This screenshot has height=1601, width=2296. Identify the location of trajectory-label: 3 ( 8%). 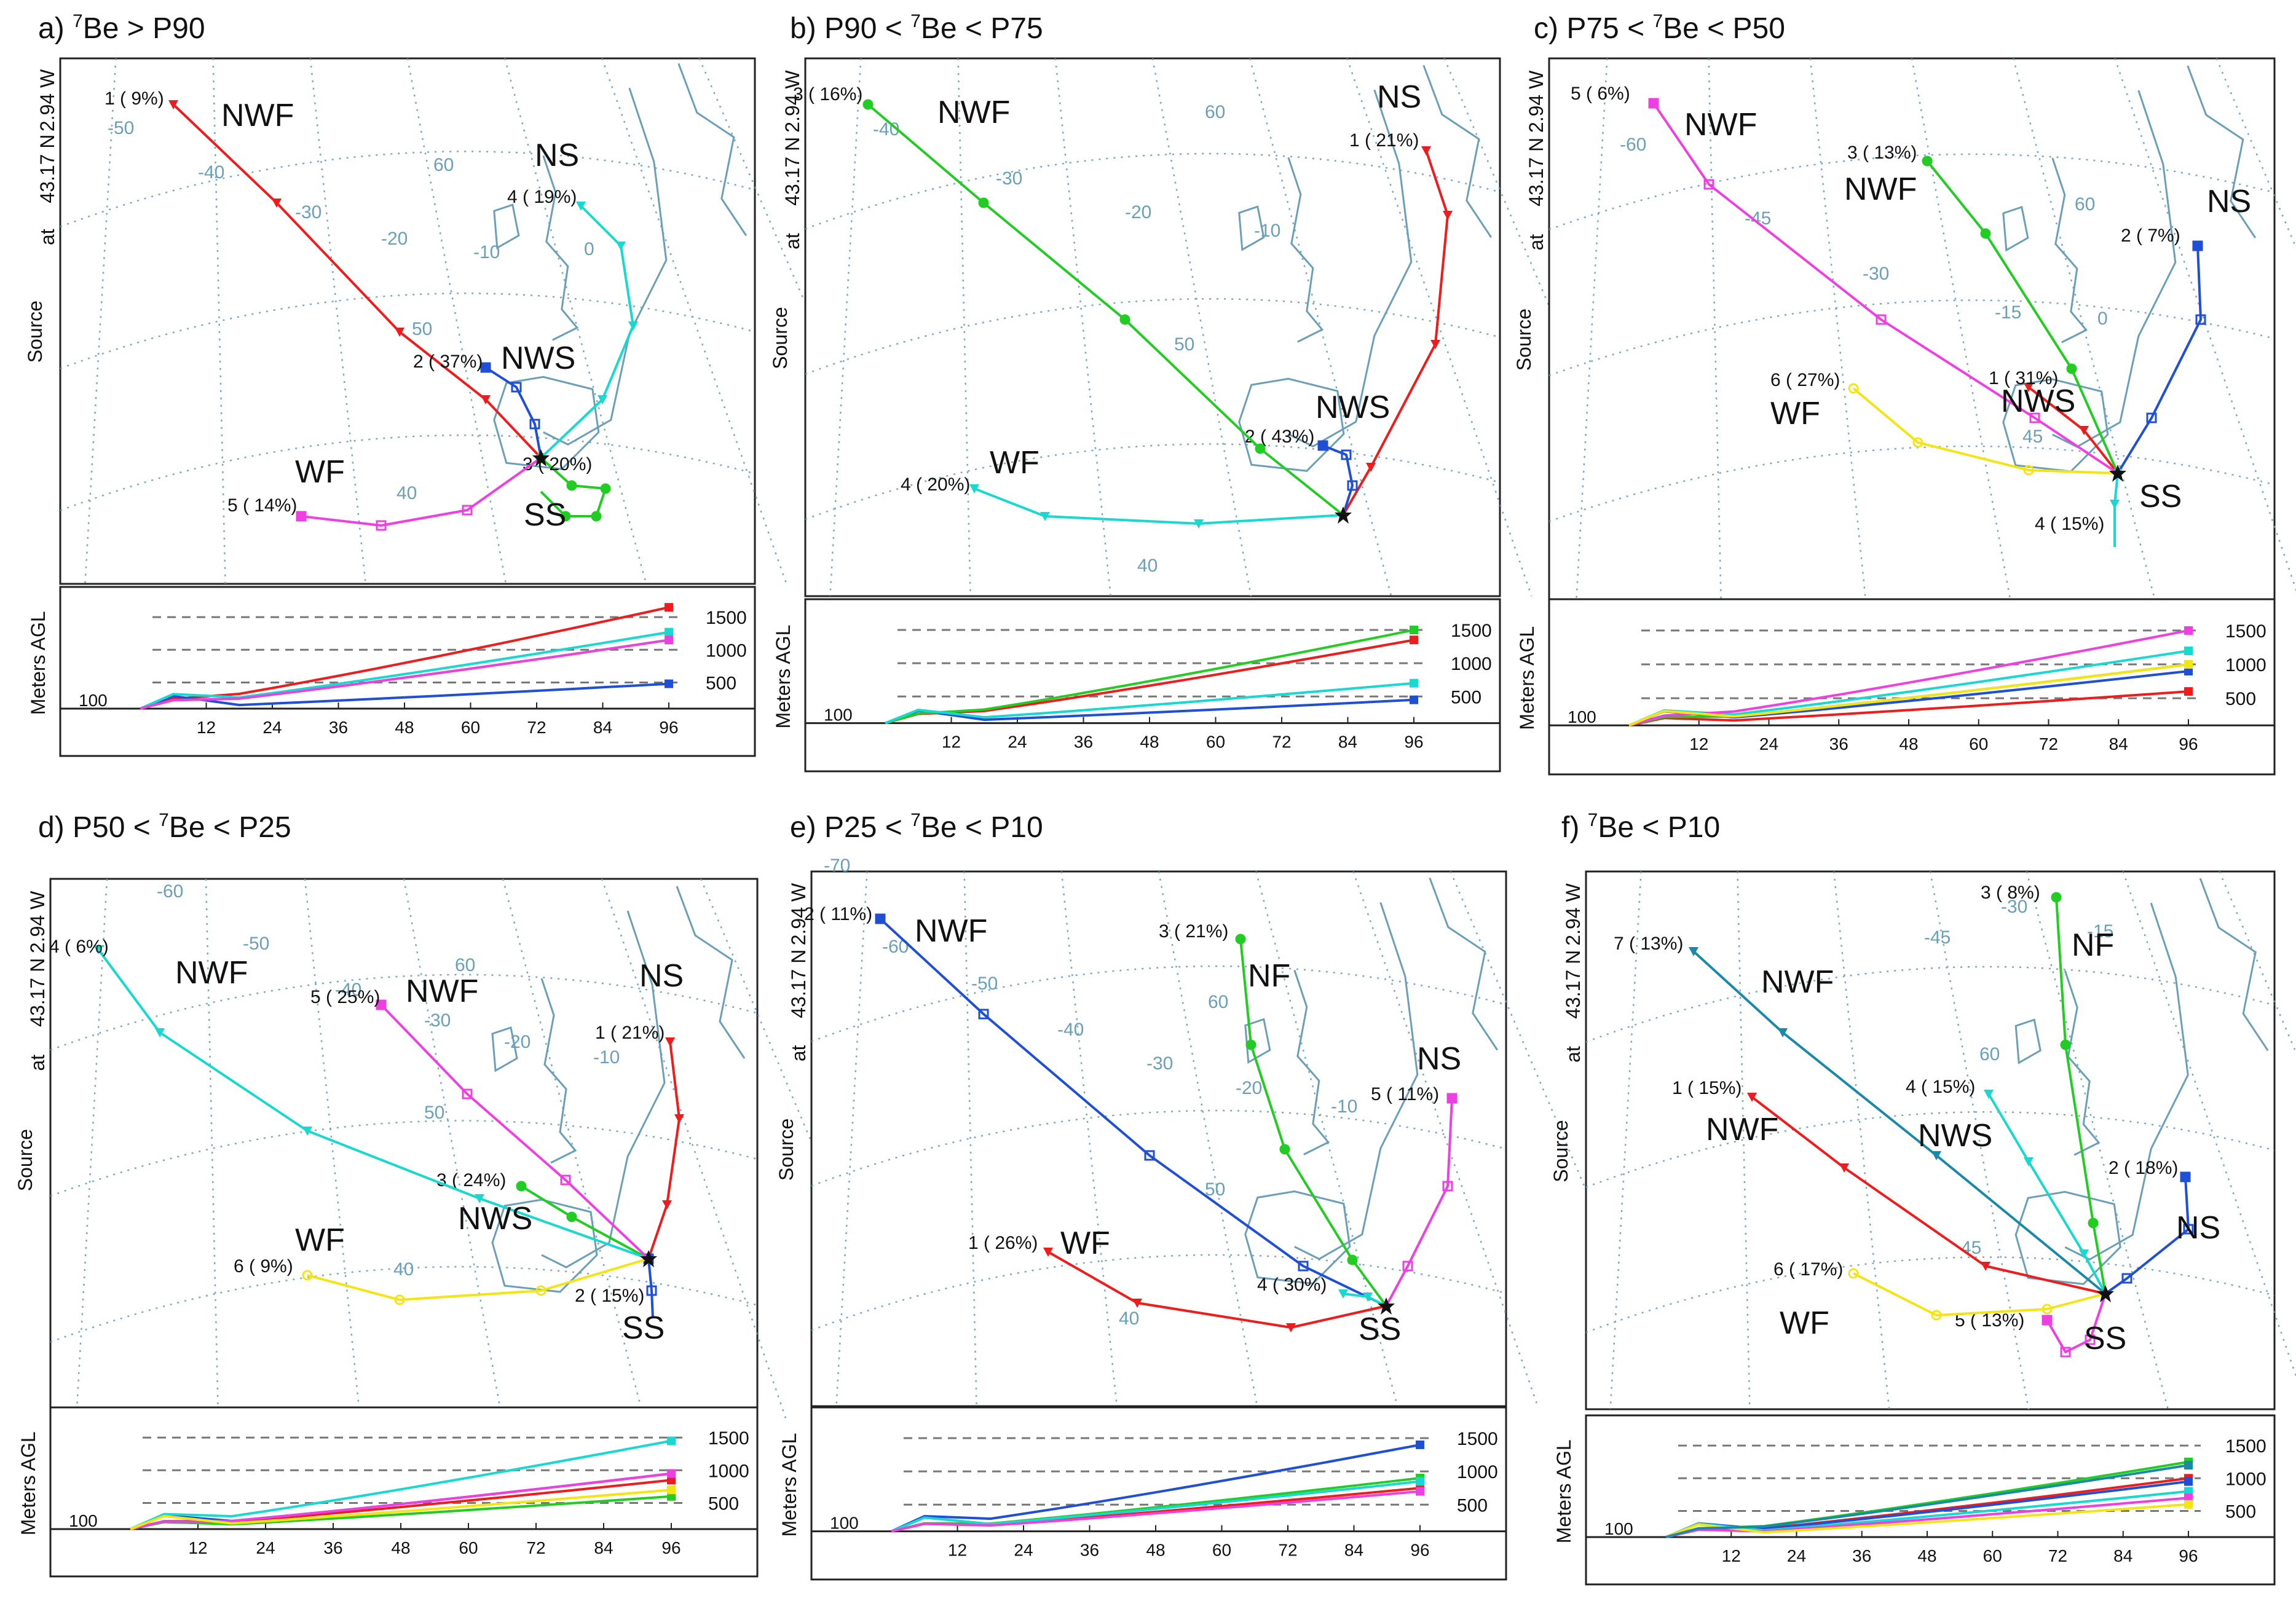
(2011, 893).